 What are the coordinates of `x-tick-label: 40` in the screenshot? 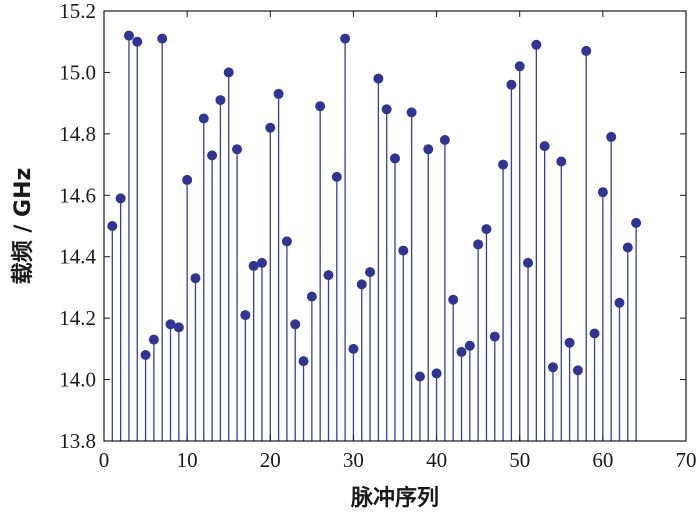 It's located at (436, 460).